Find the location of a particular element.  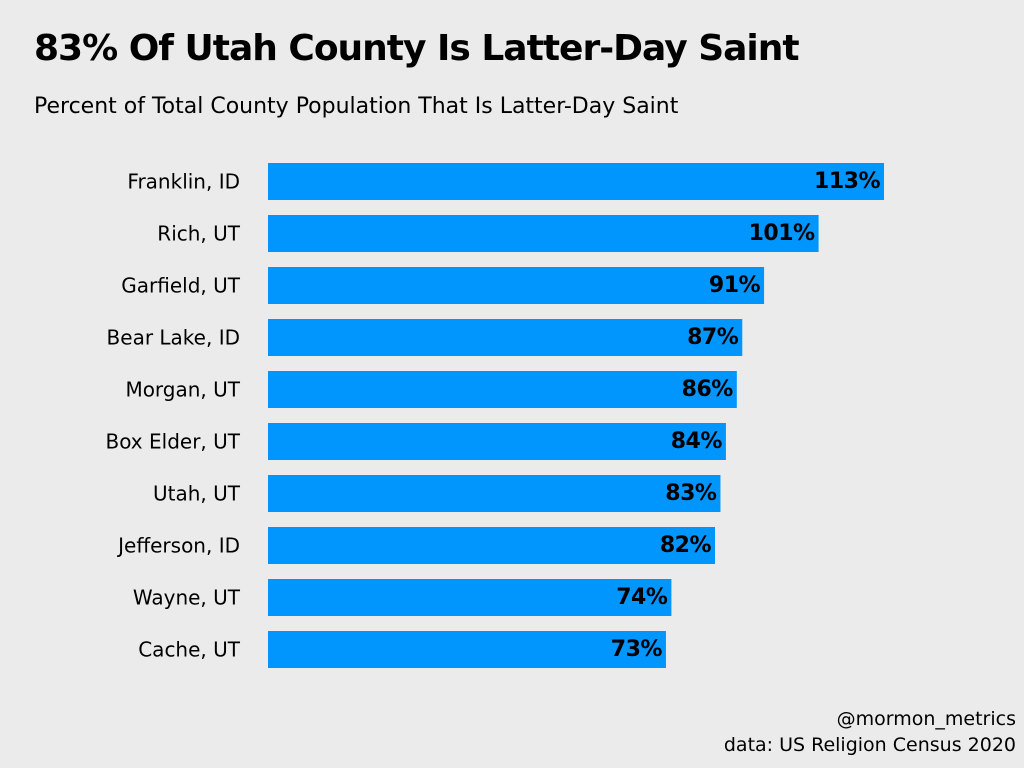

value-label: 101% is located at coordinates (782, 233).